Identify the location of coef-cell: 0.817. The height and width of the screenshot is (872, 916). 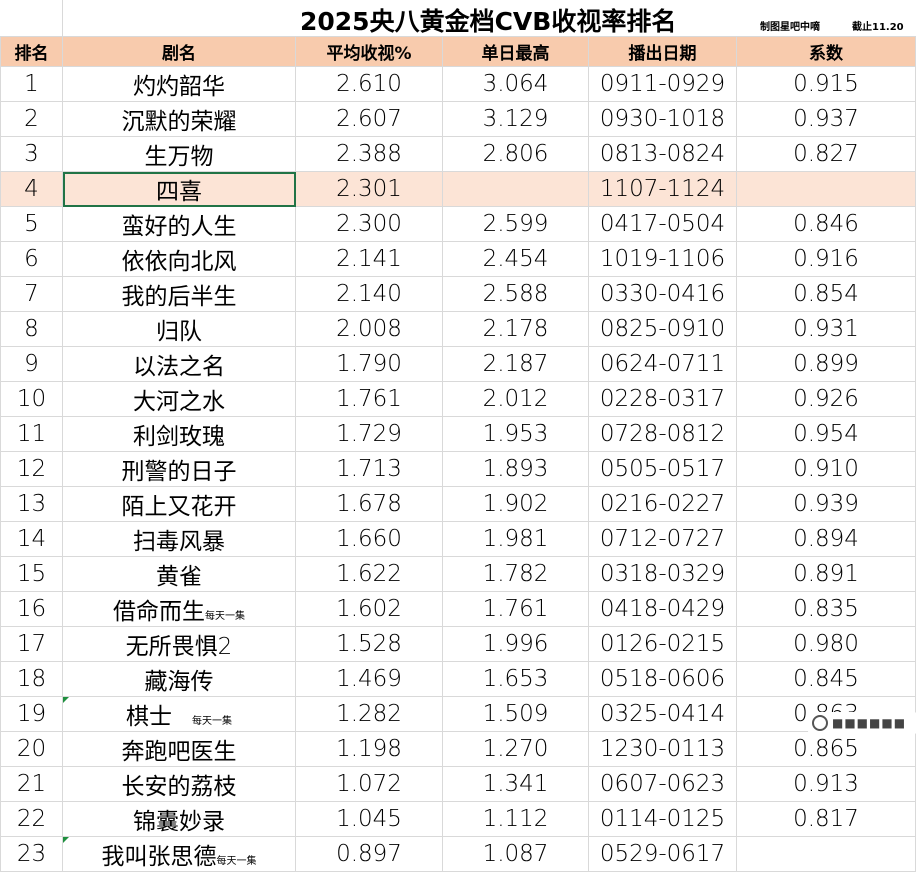
(826, 819).